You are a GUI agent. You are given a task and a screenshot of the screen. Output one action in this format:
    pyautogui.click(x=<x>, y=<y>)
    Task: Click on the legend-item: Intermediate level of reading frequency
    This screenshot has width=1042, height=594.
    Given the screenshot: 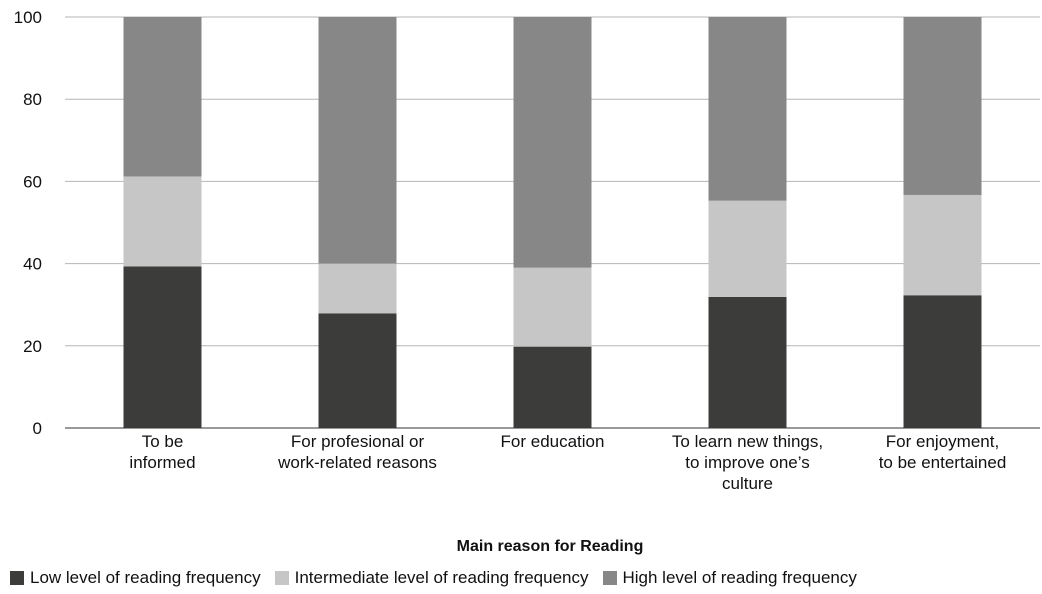 What is the action you would take?
    pyautogui.click(x=431, y=578)
    